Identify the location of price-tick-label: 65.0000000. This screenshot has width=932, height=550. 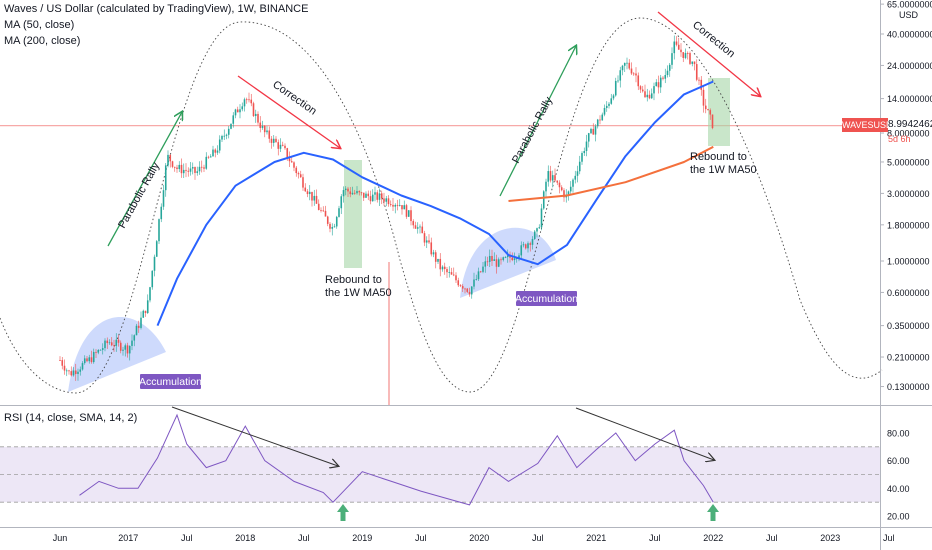
(909, 5).